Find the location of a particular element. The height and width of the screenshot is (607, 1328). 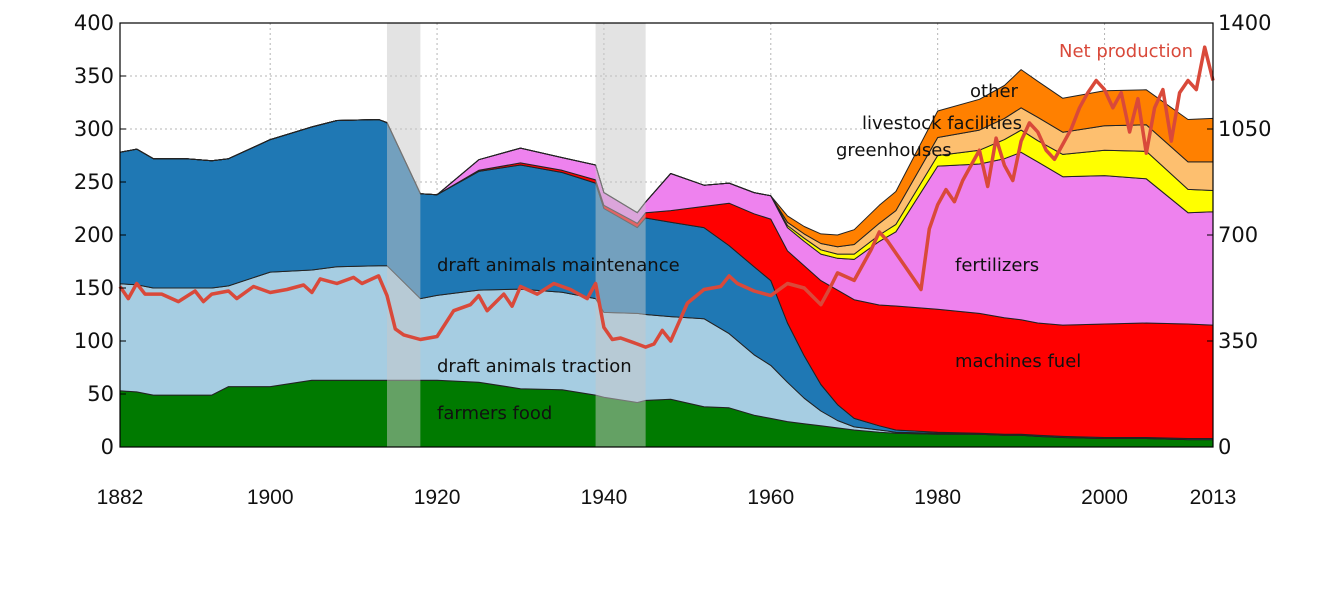

left-tick-300: 300 is located at coordinates (94, 129).